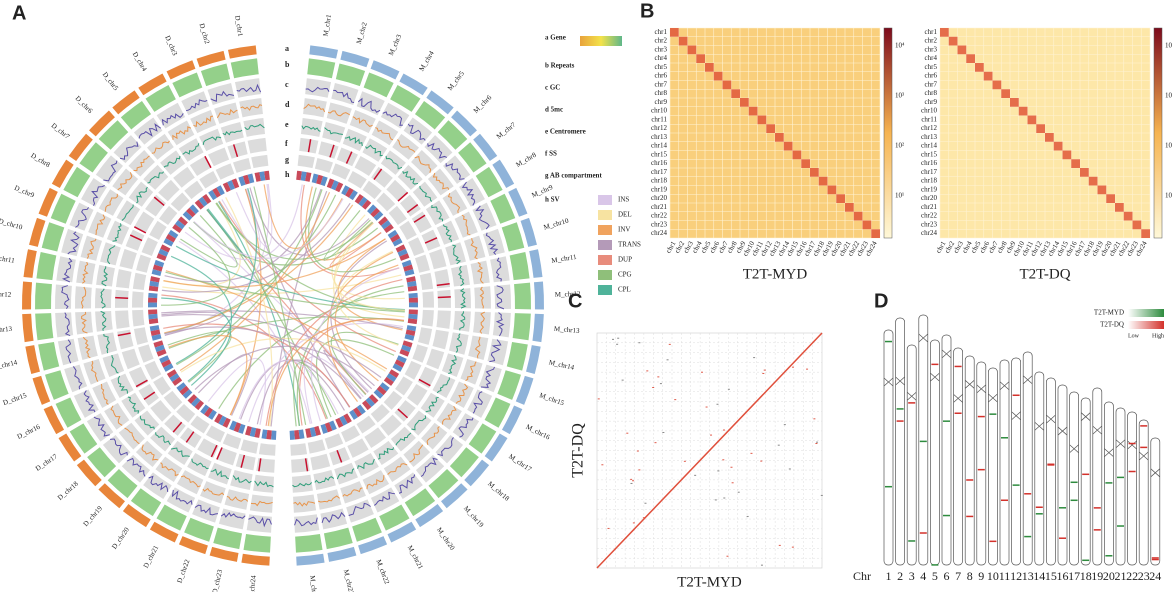  What do you see at coordinates (661, 102) in the screenshot?
I see `row-label: chr9` at bounding box center [661, 102].